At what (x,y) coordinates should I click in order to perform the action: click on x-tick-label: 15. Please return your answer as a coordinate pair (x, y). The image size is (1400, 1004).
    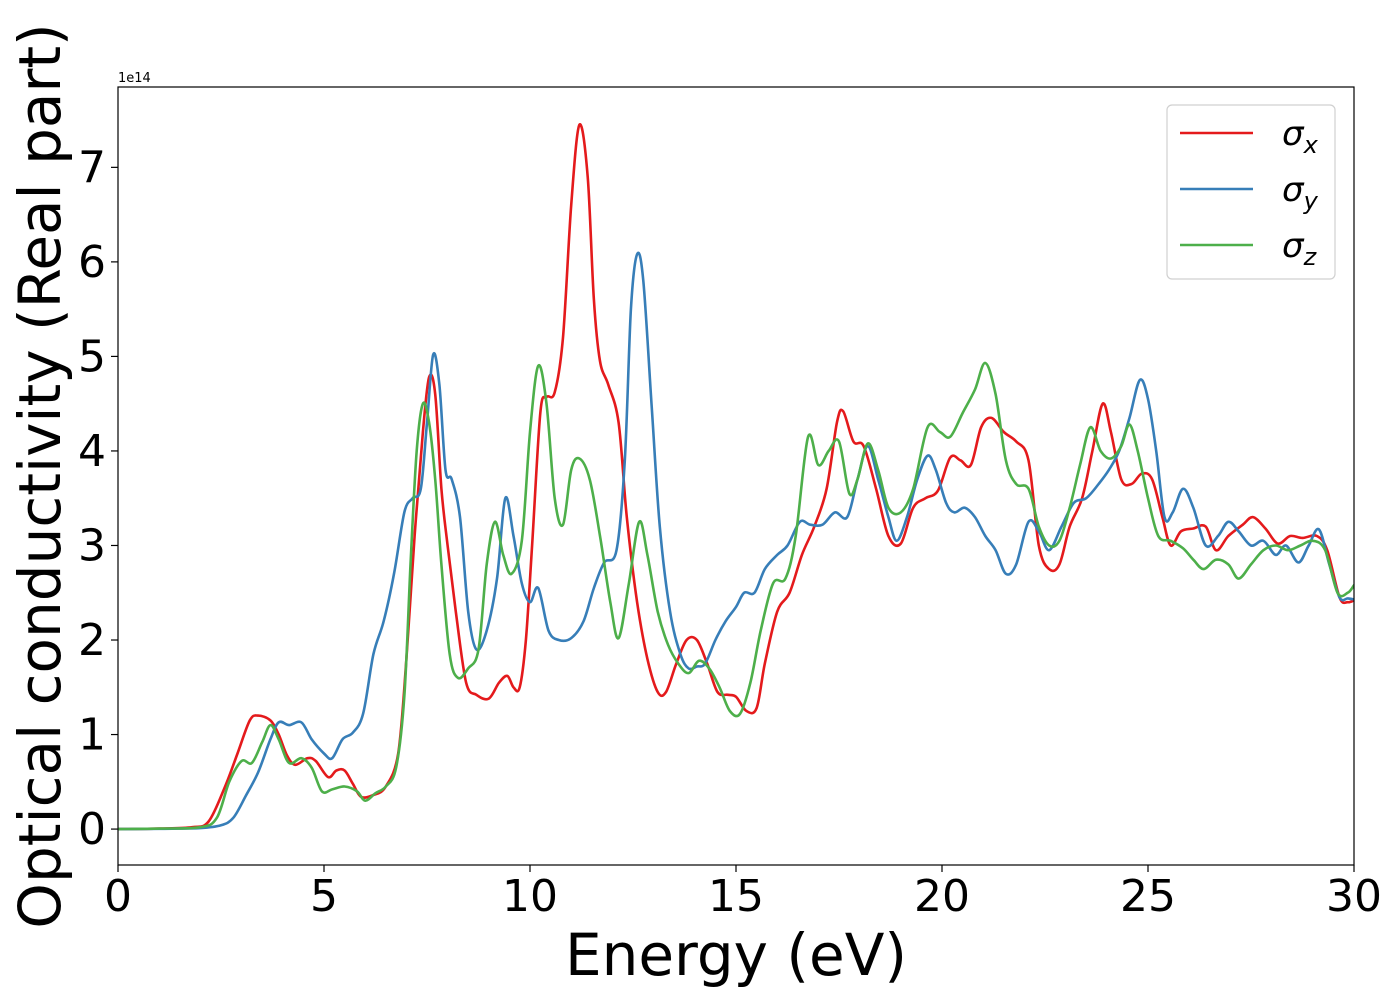
    Looking at the image, I should click on (736, 896).